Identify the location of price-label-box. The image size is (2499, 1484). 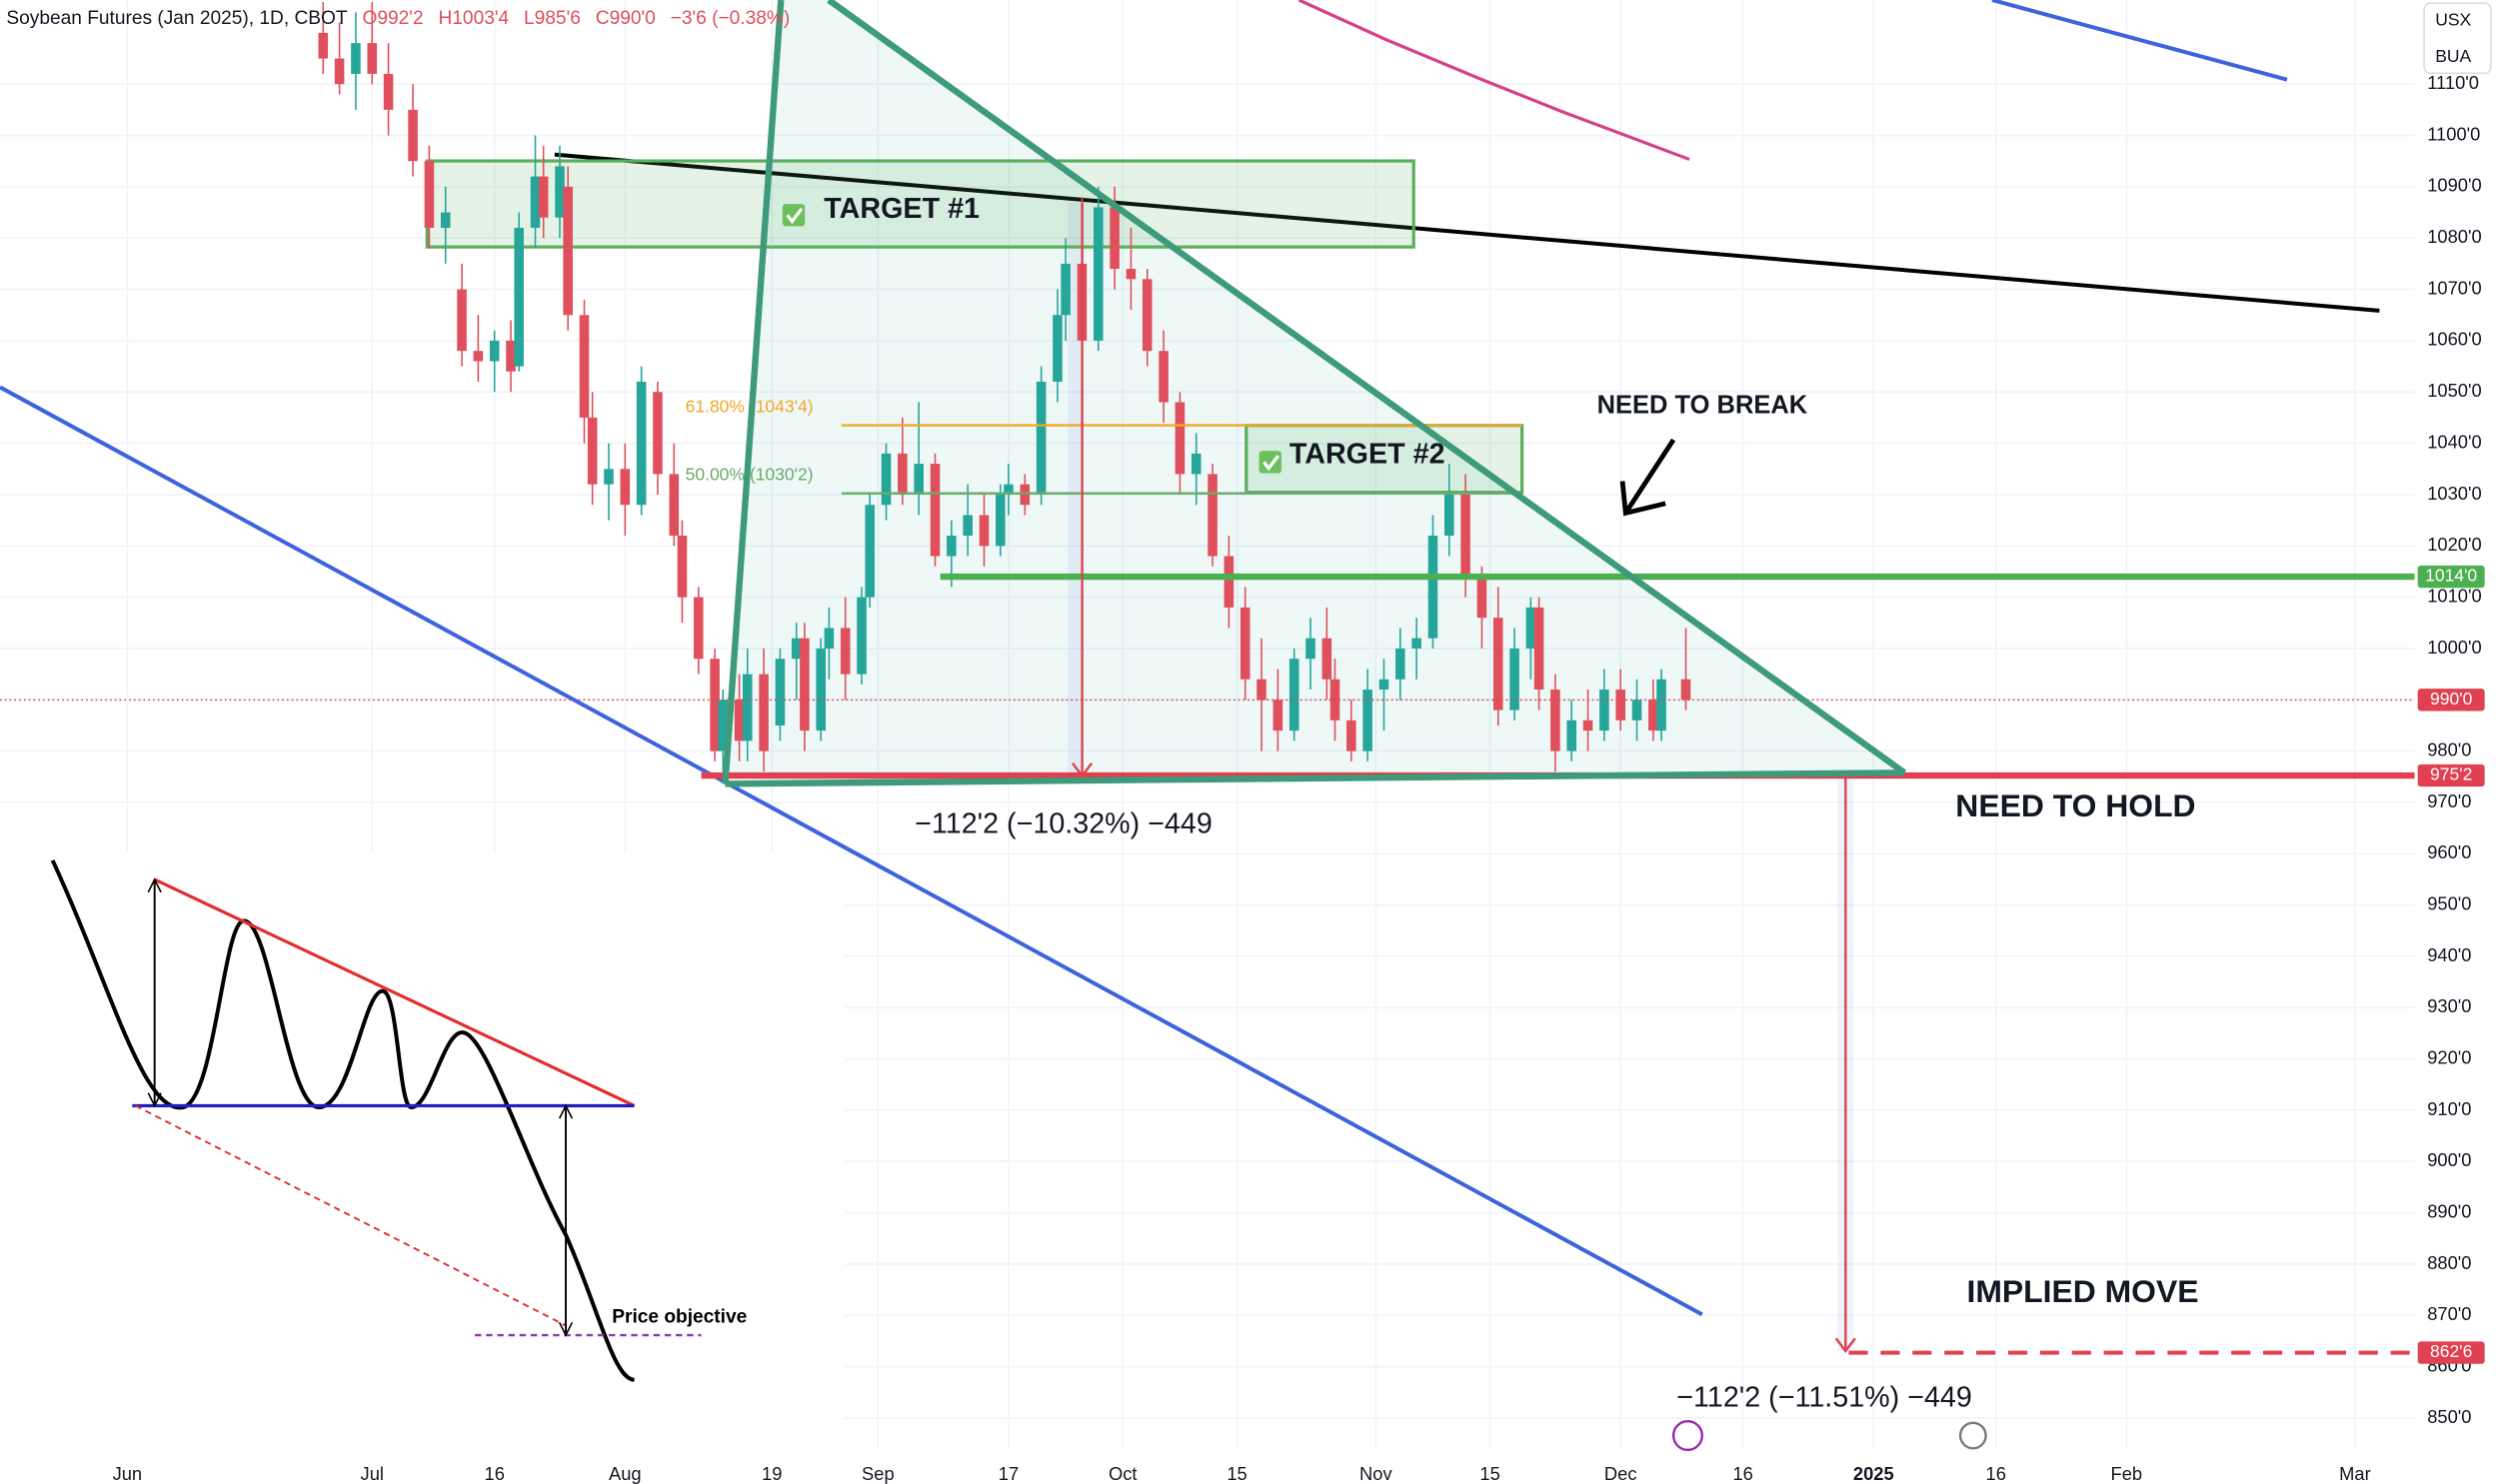
(2451, 577).